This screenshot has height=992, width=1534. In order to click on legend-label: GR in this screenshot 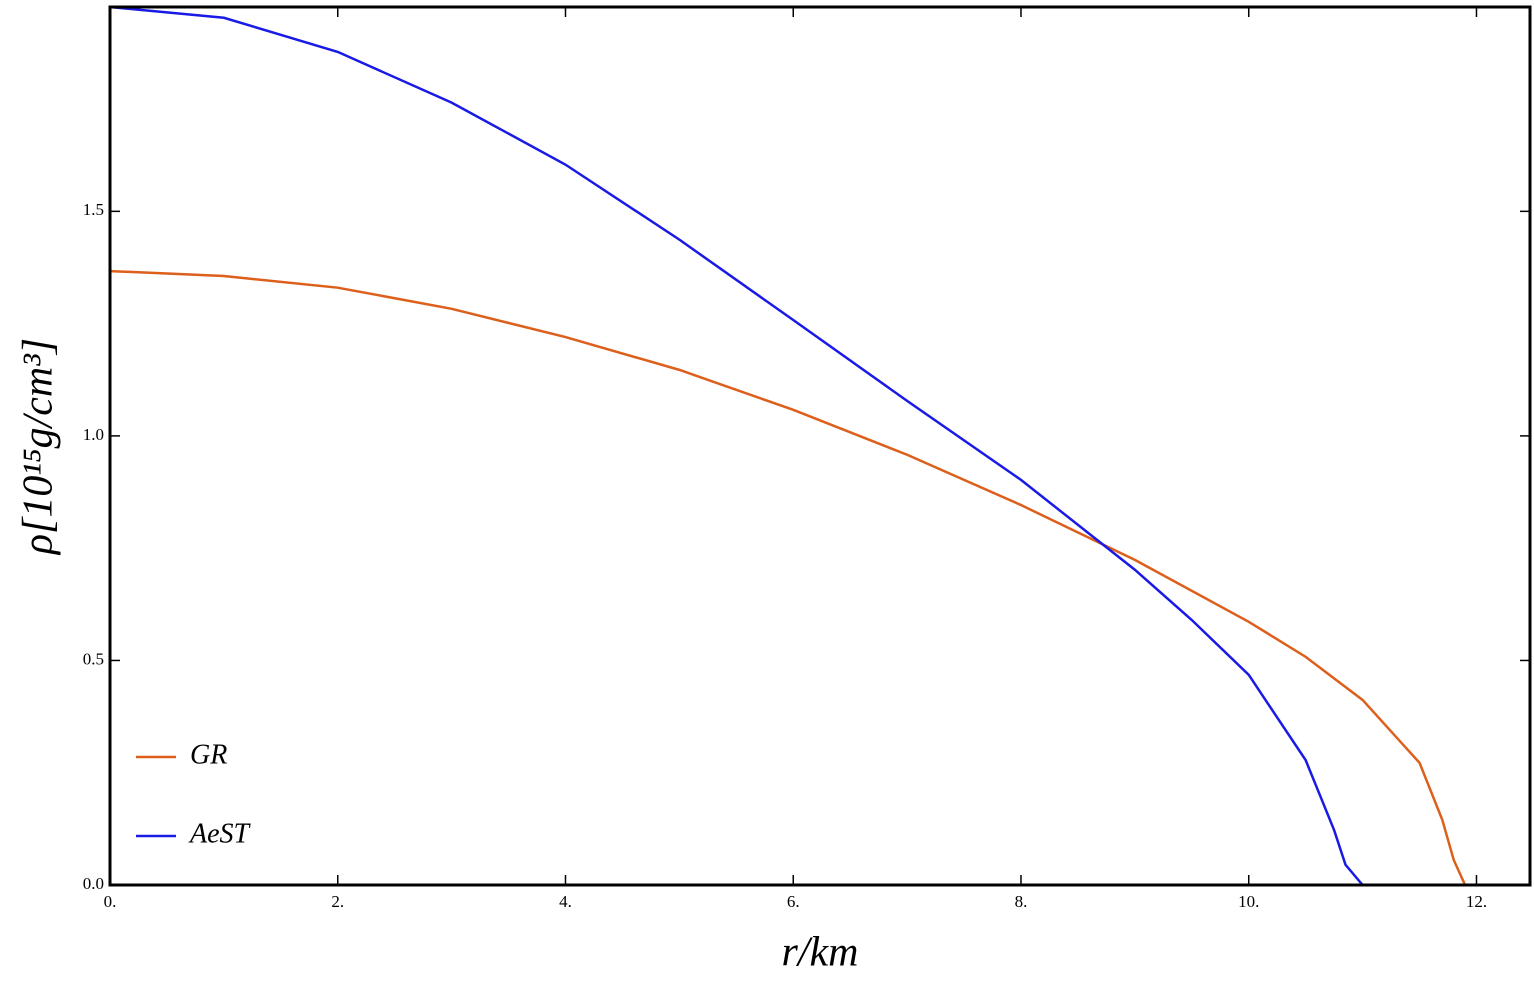, I will do `click(208, 754)`.